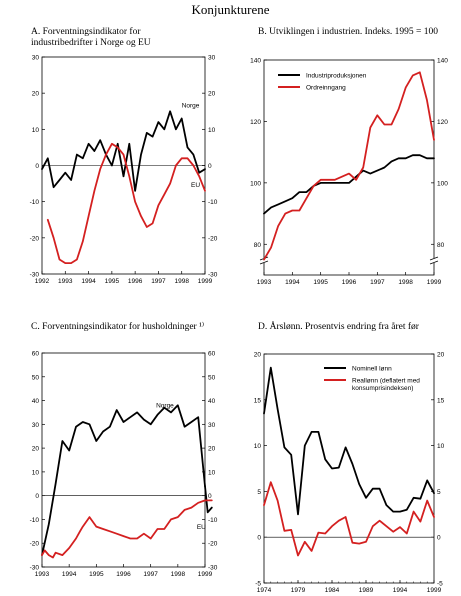  What do you see at coordinates (255, 61) in the screenshot?
I see `y-tick-label-left: 140` at bounding box center [255, 61].